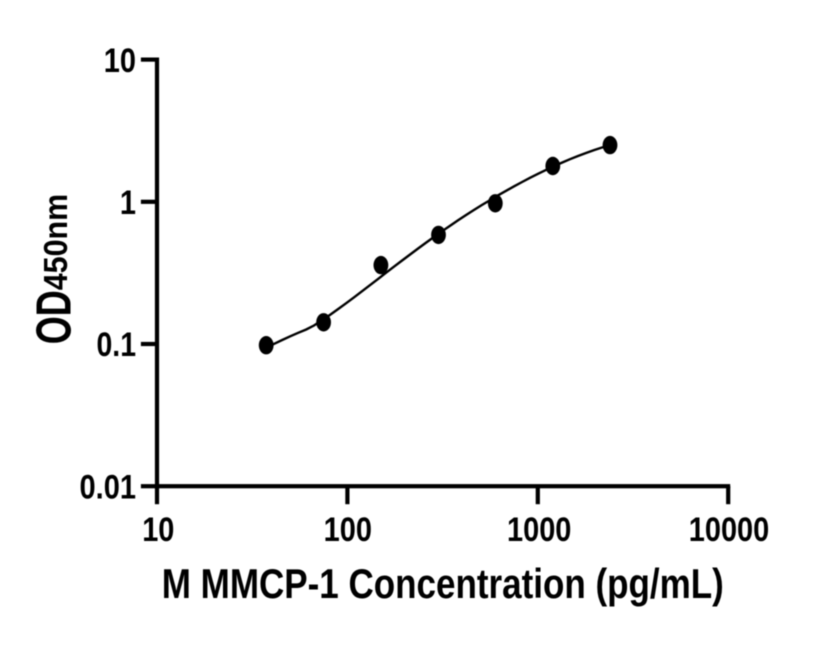  What do you see at coordinates (117, 345) in the screenshot?
I see `svg-text: 0.1` at bounding box center [117, 345].